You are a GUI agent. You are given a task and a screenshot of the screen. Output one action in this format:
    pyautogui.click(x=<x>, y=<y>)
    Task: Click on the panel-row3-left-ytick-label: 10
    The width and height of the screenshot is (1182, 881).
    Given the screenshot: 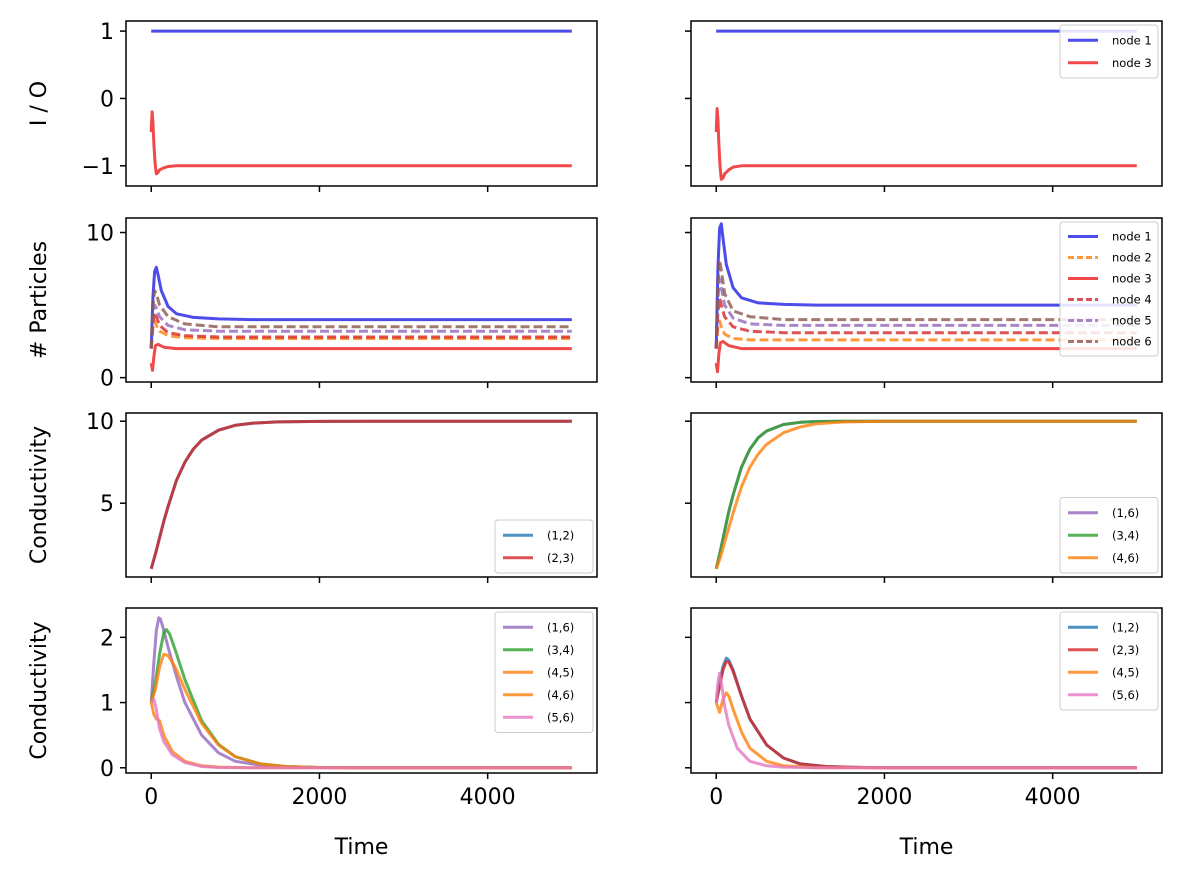 What is the action you would take?
    pyautogui.click(x=100, y=422)
    